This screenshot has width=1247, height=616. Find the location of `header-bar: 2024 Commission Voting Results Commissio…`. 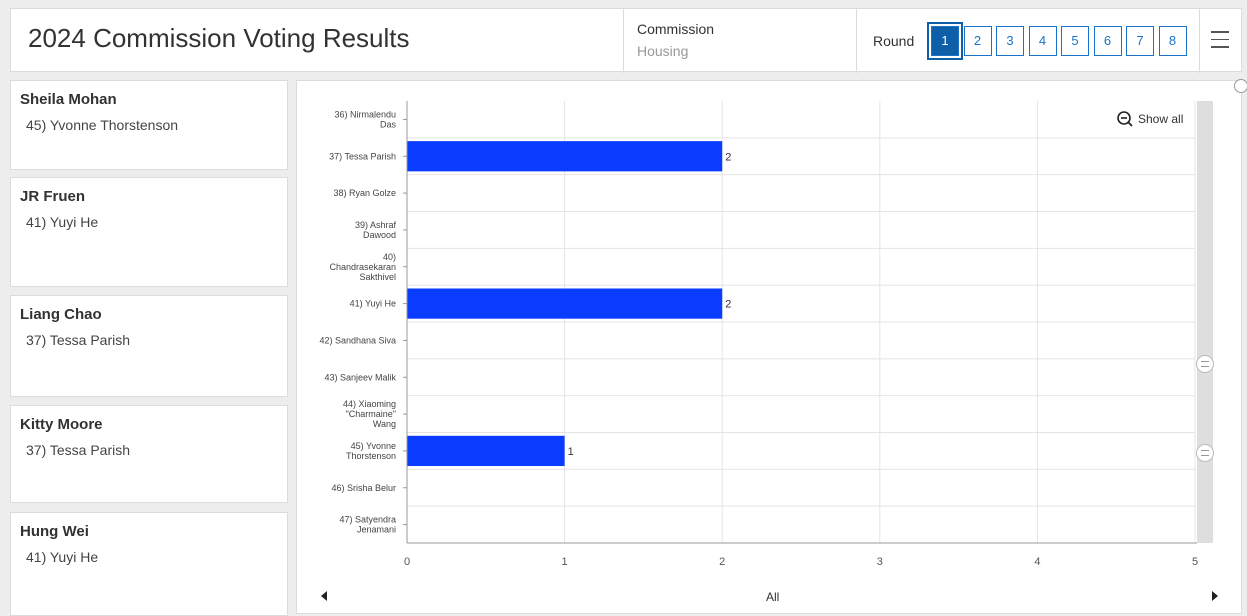

header-bar: 2024 Commission Voting Results Commissio… is located at coordinates (626, 40).